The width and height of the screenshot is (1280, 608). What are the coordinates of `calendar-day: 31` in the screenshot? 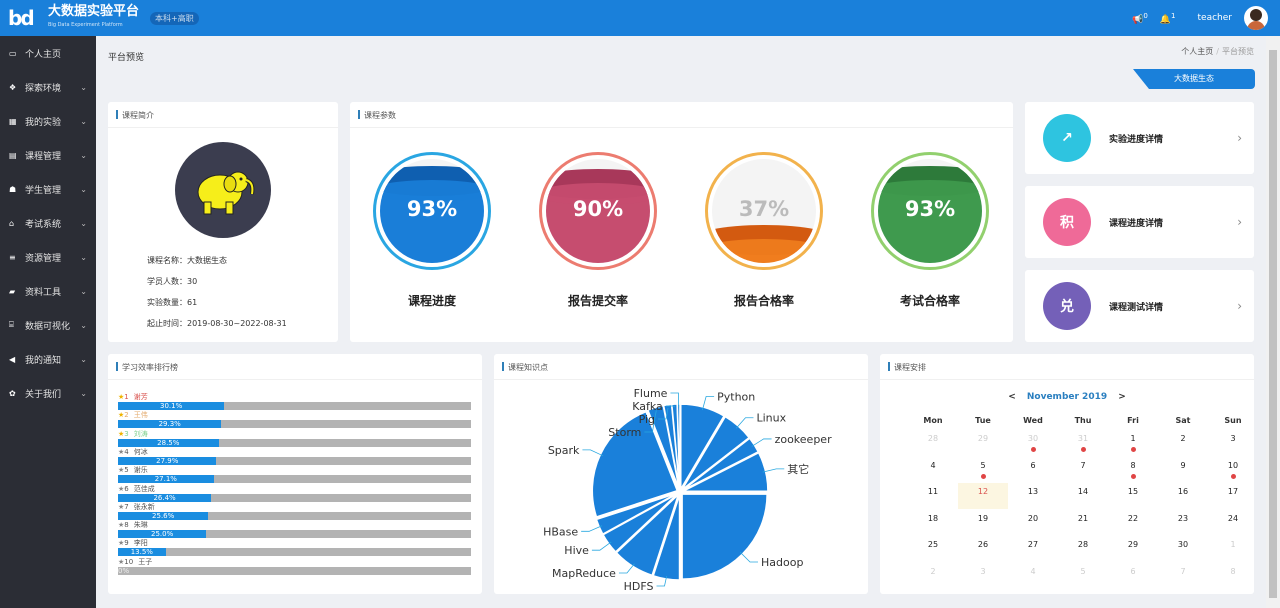 It's located at (1083, 438).